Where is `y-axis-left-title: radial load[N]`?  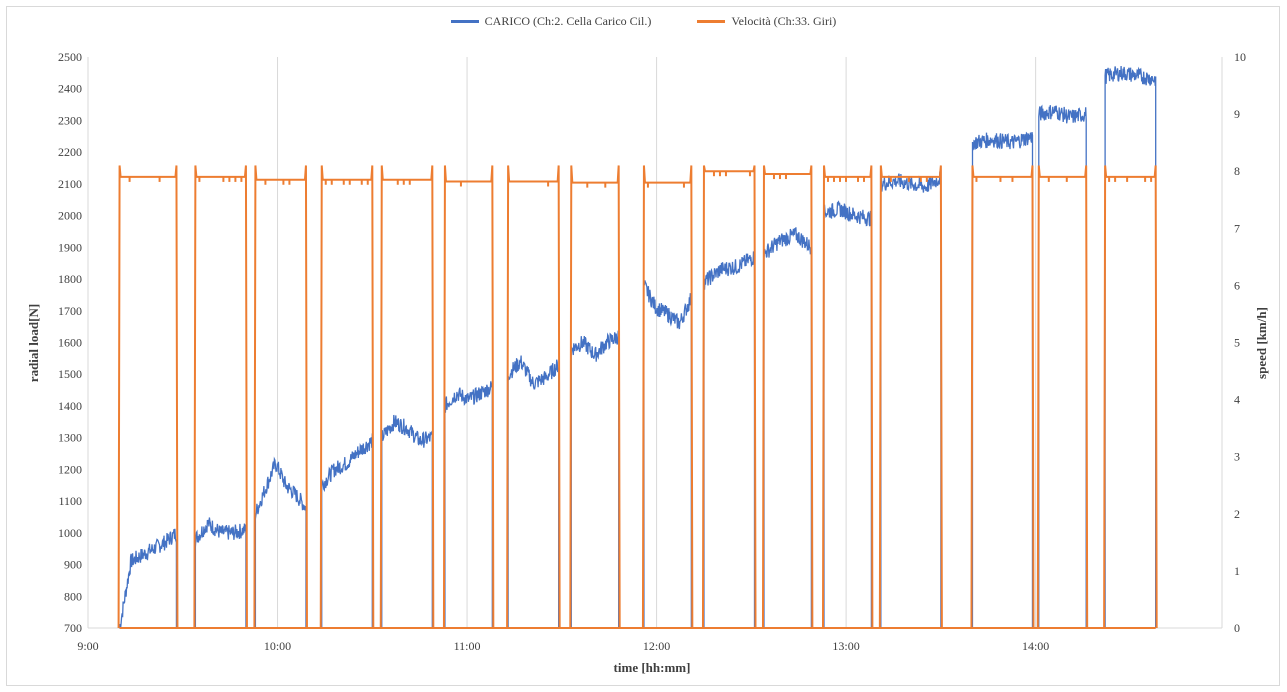
y-axis-left-title: radial load[N] is located at coordinates (33, 343).